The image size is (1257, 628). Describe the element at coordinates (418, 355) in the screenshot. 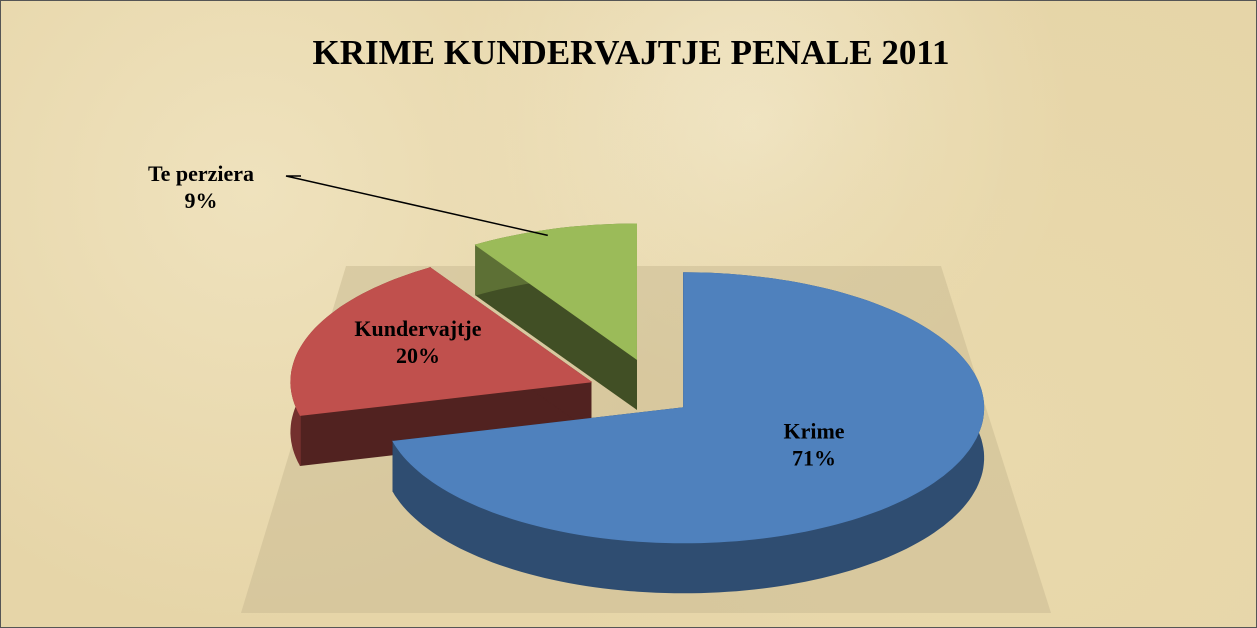

I see `label-value: 20%` at that location.